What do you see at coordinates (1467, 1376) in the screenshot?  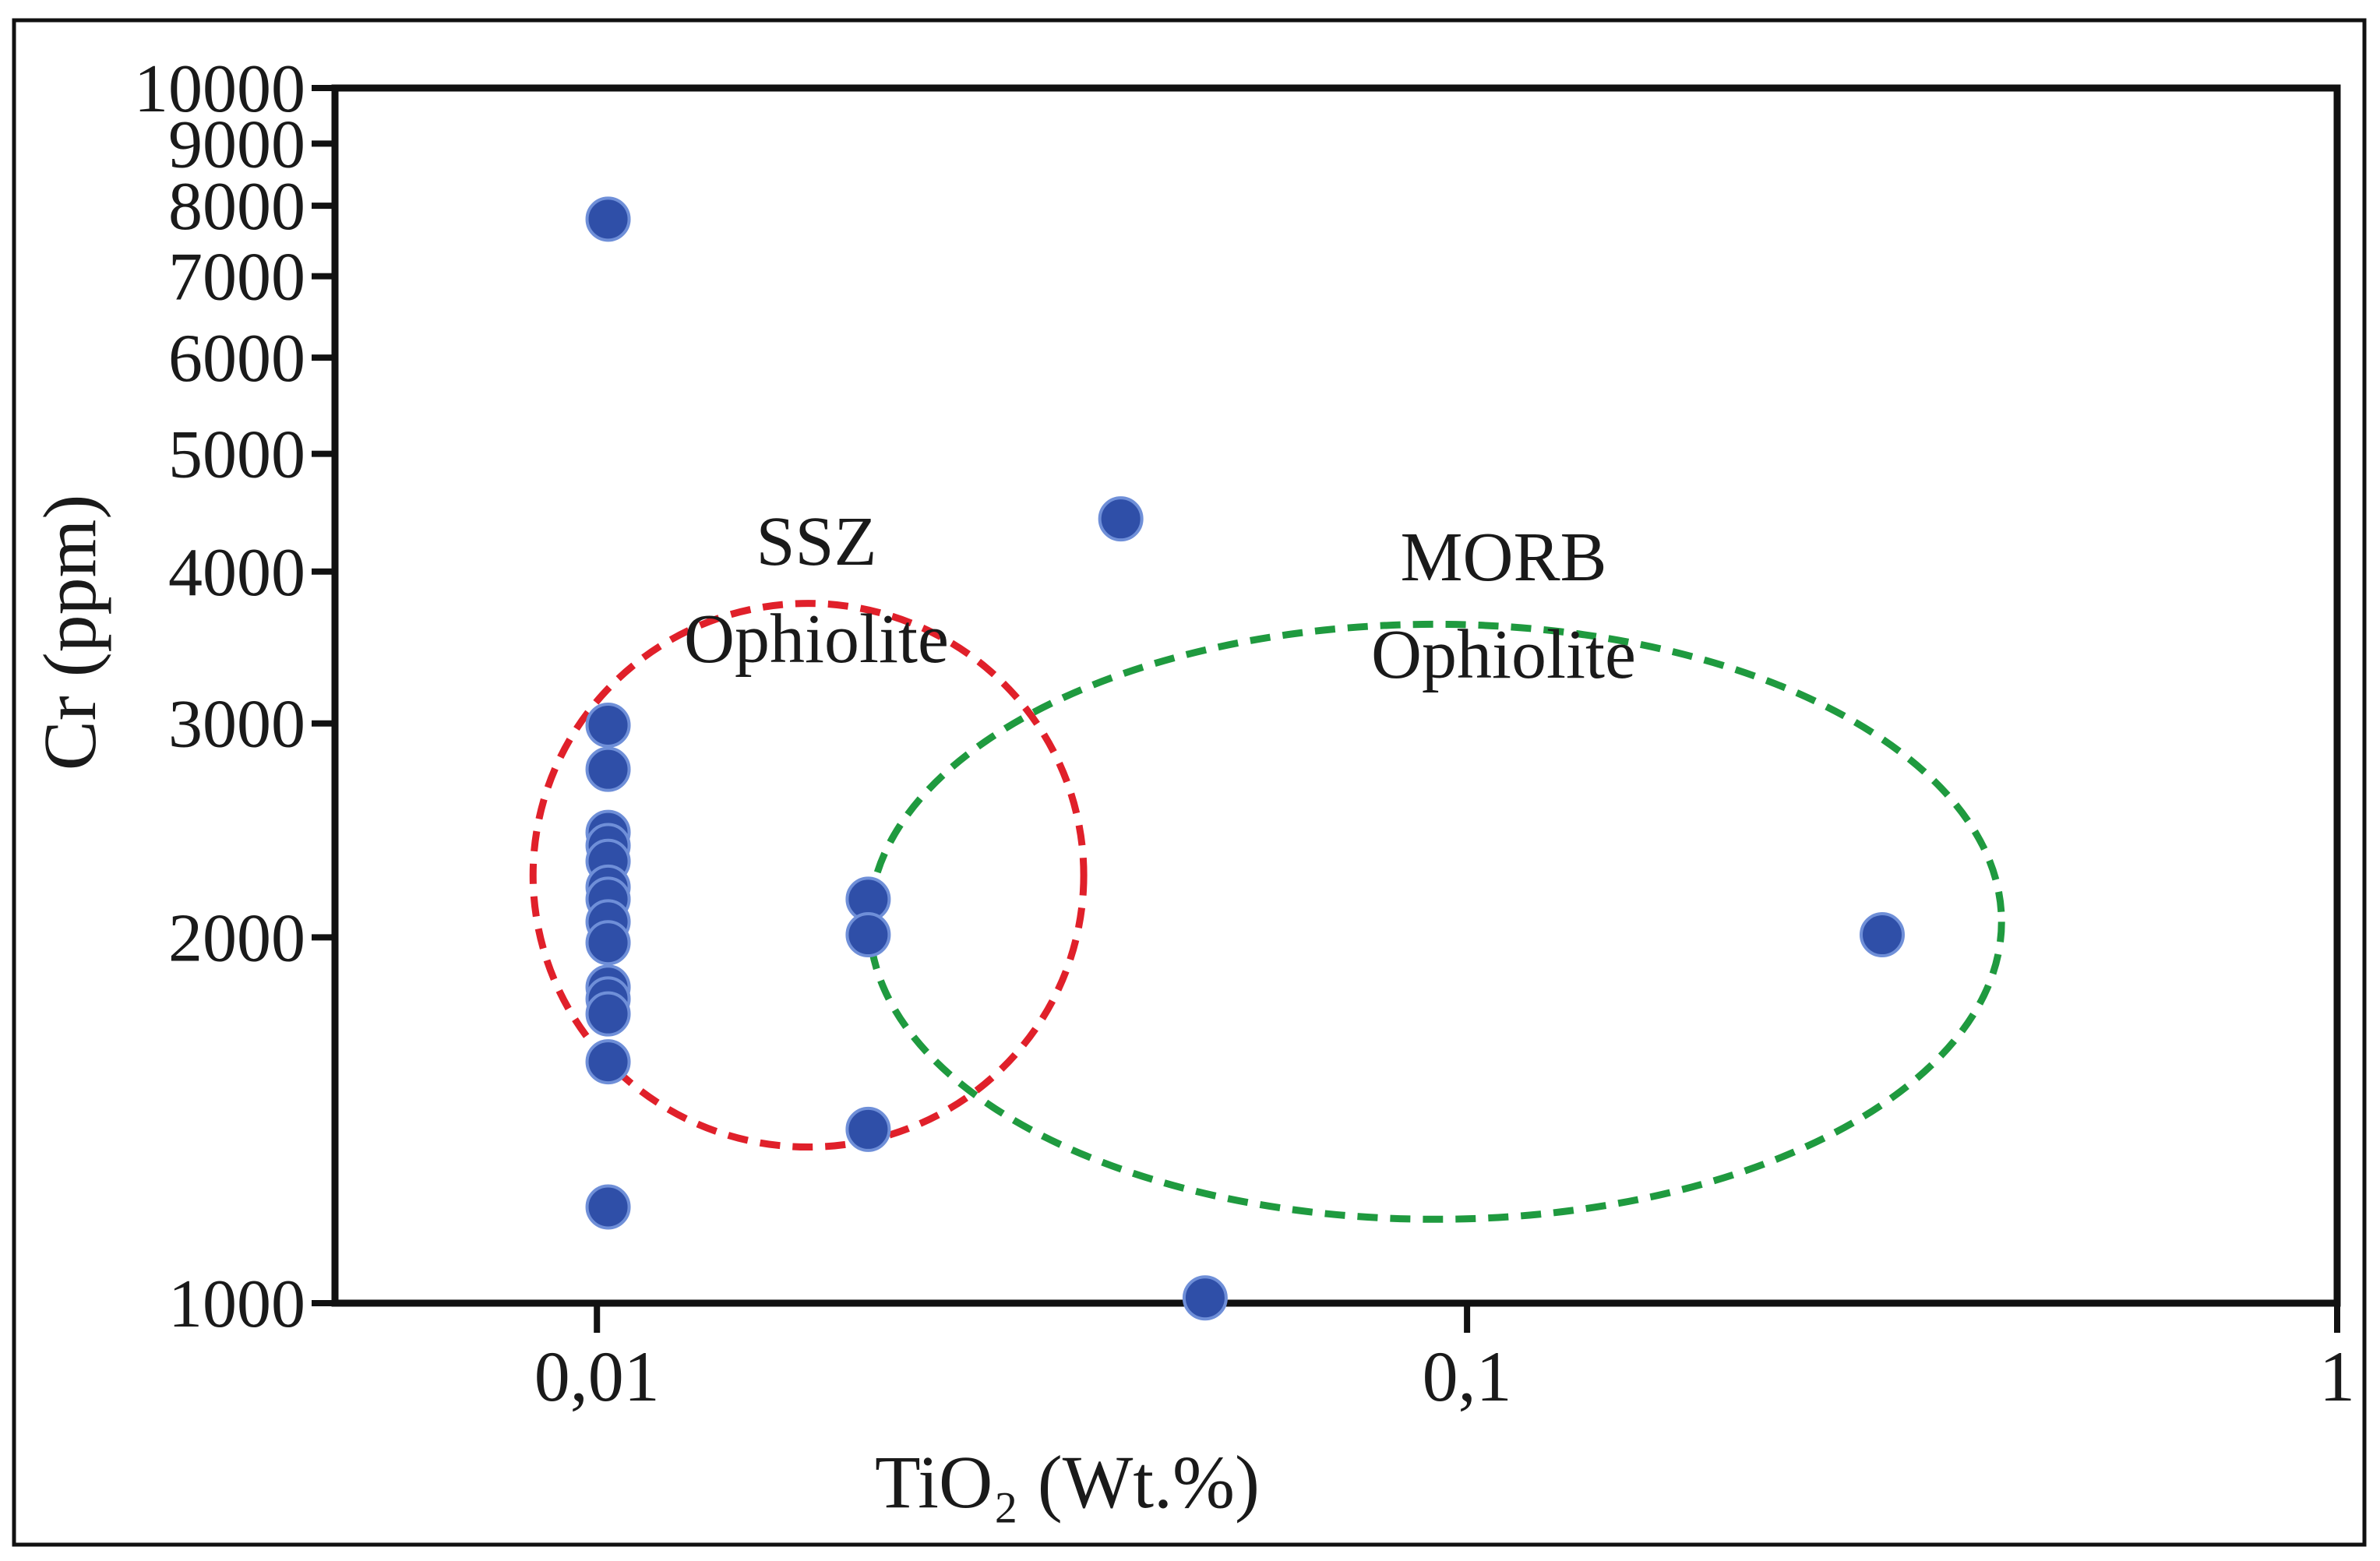 I see `x-tick-label-0-1: 0,1` at bounding box center [1467, 1376].